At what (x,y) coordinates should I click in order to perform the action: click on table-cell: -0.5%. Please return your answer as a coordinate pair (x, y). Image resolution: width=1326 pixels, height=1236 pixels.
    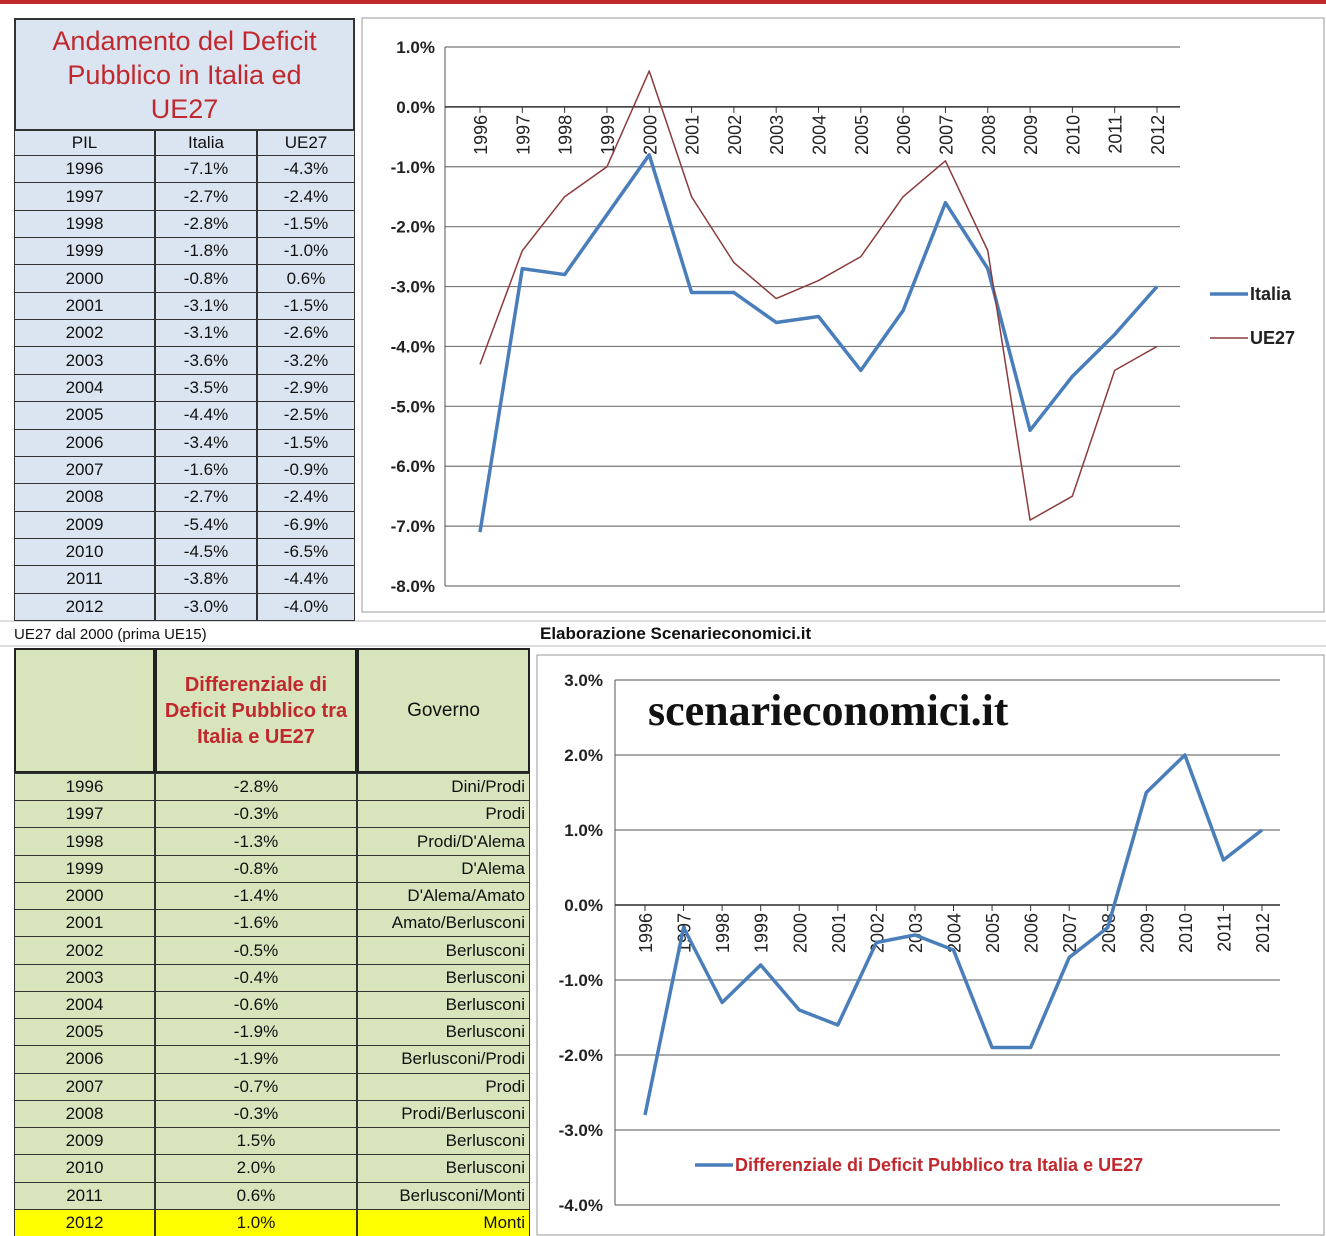
    Looking at the image, I should click on (256, 950).